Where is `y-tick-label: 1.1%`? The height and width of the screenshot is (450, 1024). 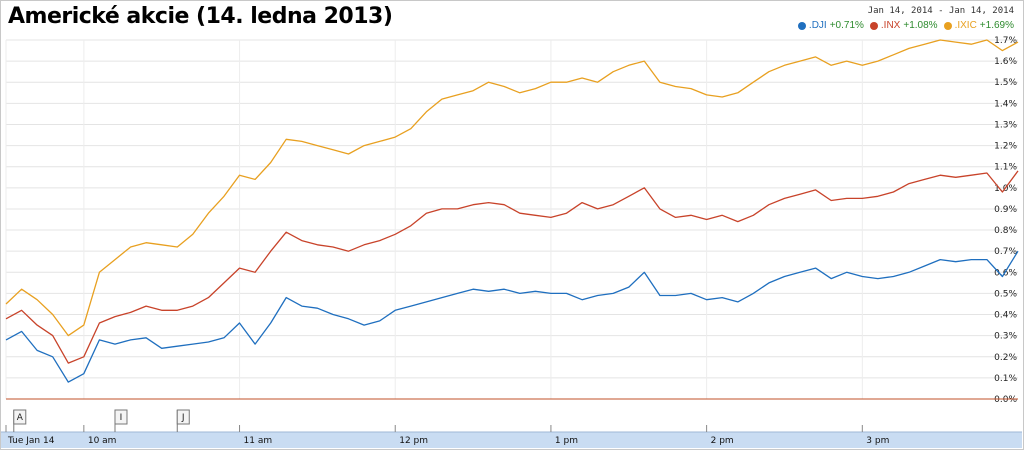
y-tick-label: 1.1% is located at coordinates (1005, 168).